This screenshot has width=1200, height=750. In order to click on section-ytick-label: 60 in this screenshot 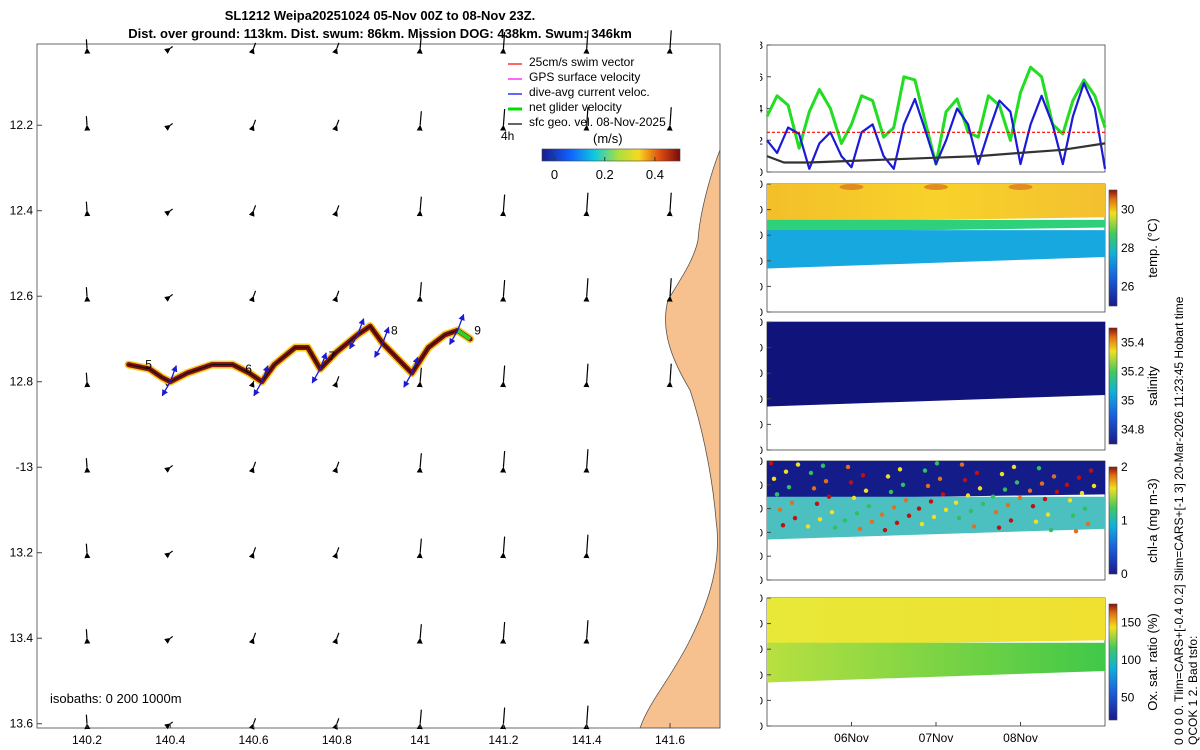, I will do `click(761, 676)`.